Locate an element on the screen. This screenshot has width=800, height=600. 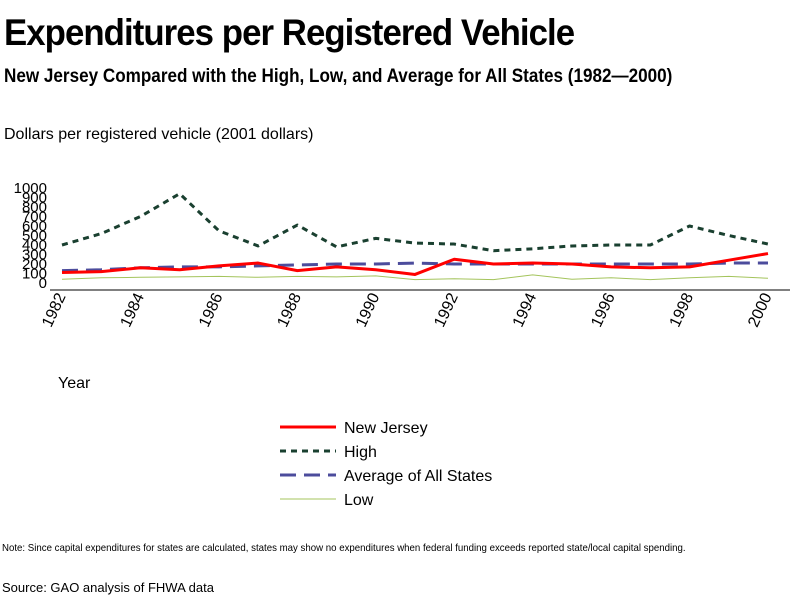
legend-swatch-average is located at coordinates (308, 475).